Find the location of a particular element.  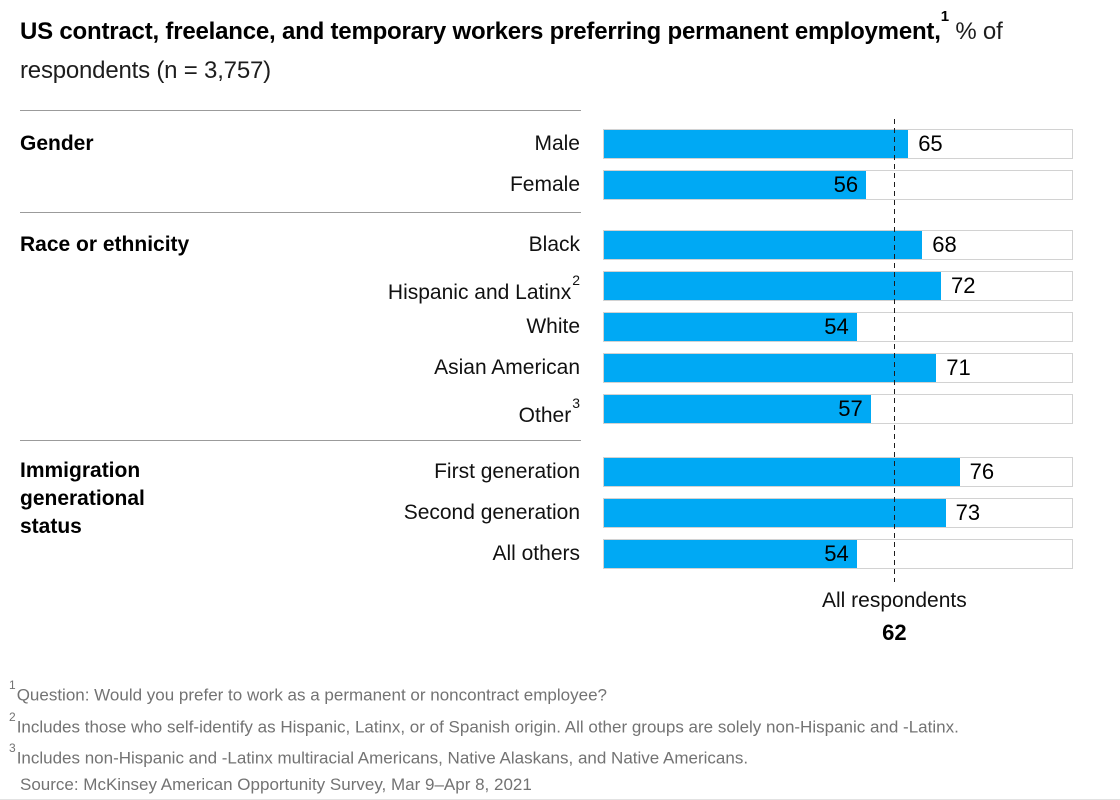

row-label-female: Female is located at coordinates (544, 184).